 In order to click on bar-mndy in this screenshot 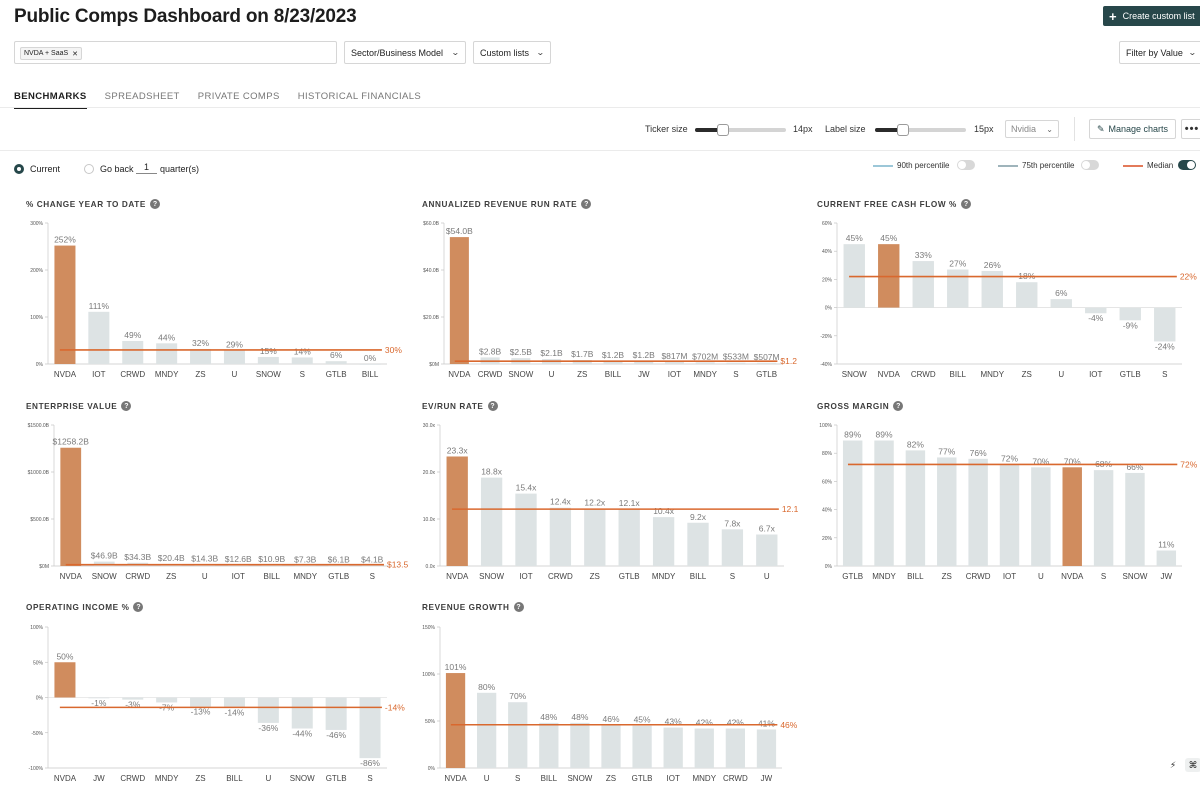, I will do `click(992, 289)`.